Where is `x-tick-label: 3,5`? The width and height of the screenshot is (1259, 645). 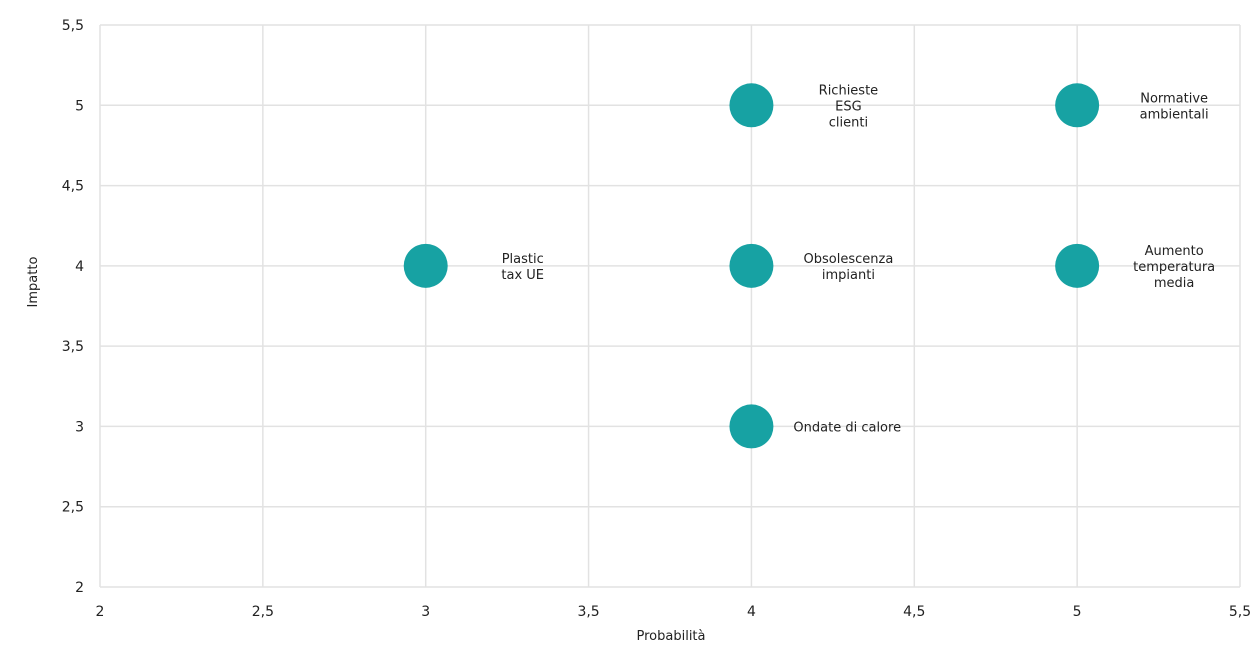 x-tick-label: 3,5 is located at coordinates (588, 612).